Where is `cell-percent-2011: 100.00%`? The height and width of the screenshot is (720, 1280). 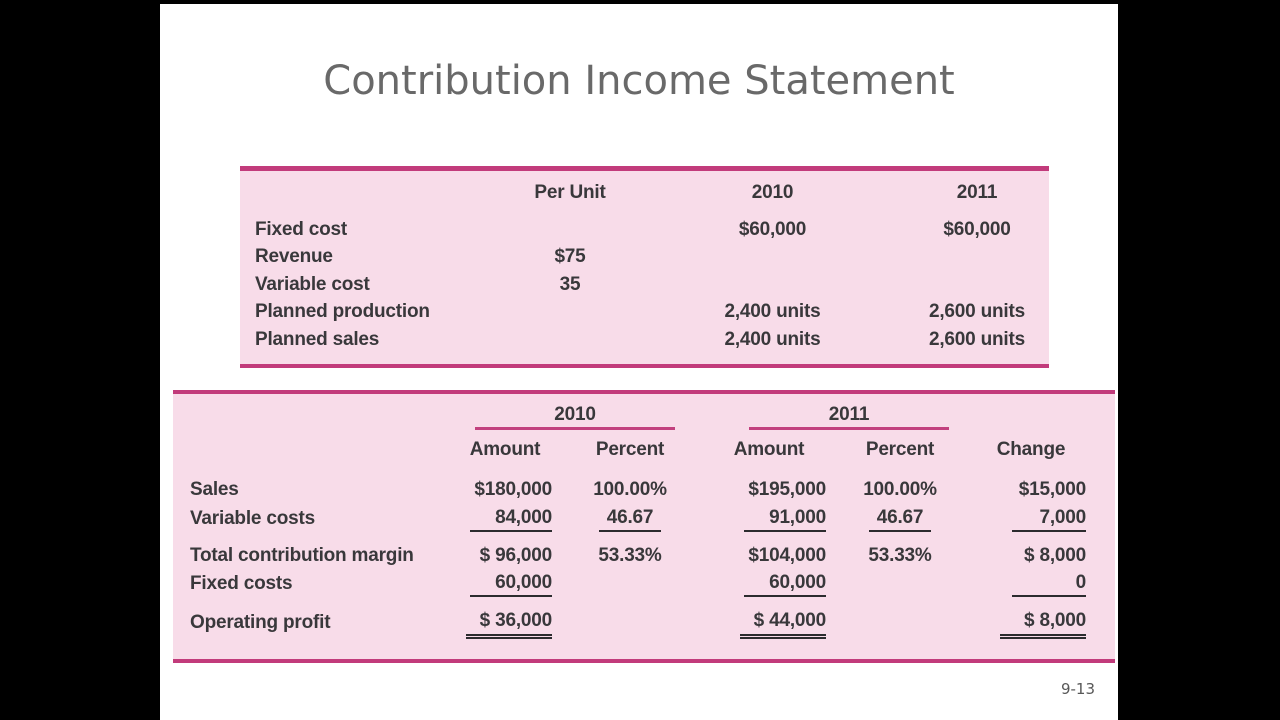 cell-percent-2011: 100.00% is located at coordinates (900, 489).